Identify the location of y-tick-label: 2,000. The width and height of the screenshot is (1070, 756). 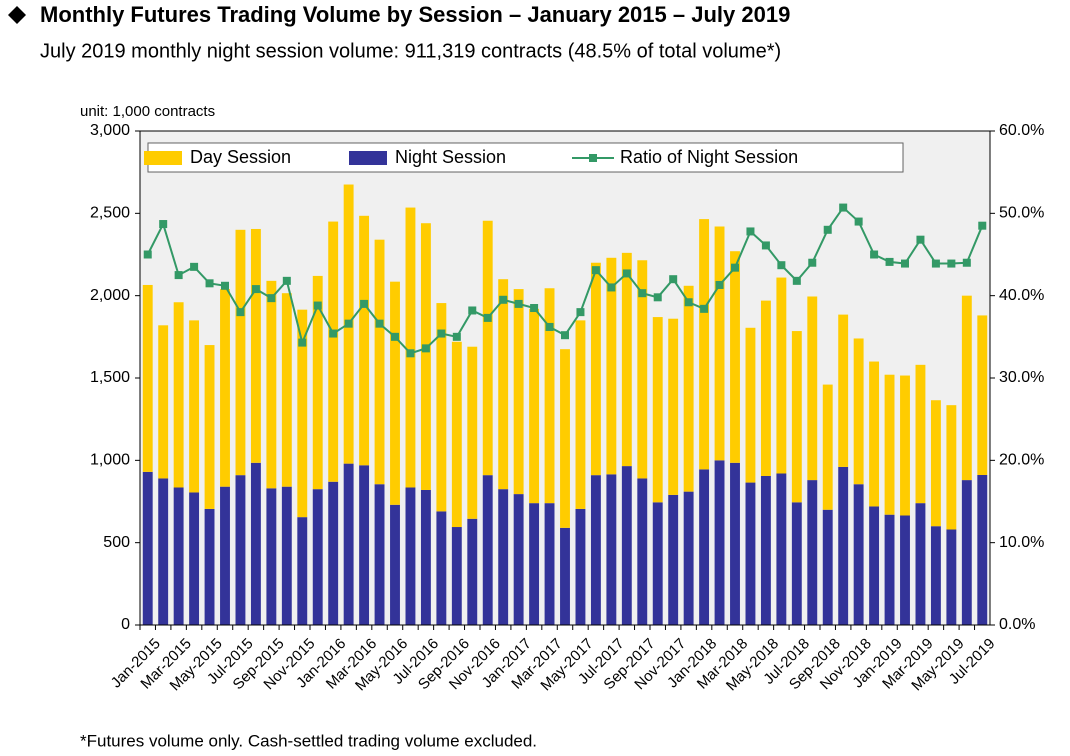
(110, 295).